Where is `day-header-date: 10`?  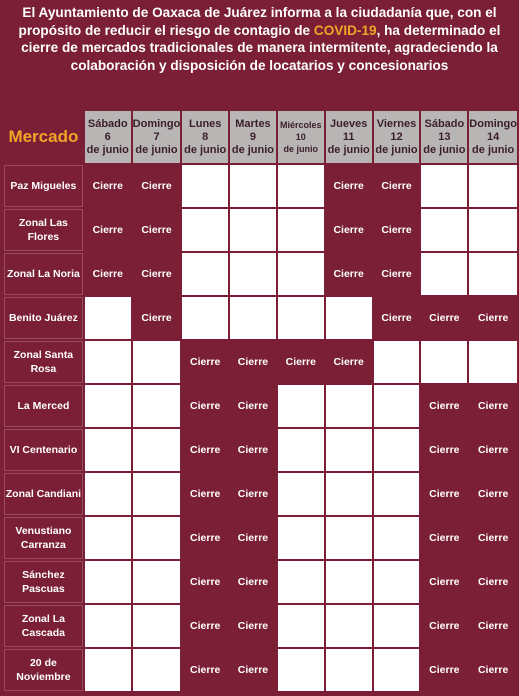 day-header-date: 10 is located at coordinates (300, 137).